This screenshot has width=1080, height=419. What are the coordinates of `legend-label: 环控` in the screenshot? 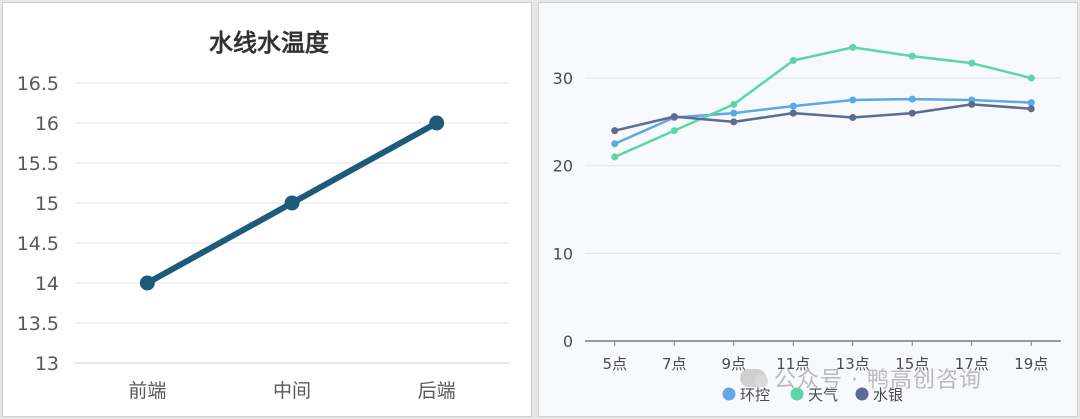 It's located at (755, 395).